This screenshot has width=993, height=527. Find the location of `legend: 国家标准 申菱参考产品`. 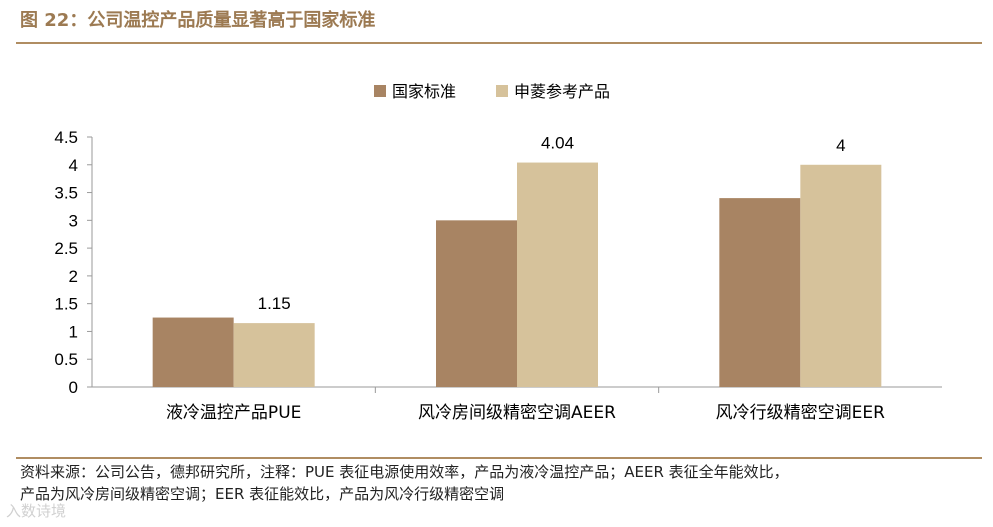

legend: 国家标准 申菱参考产品 is located at coordinates (492, 91).